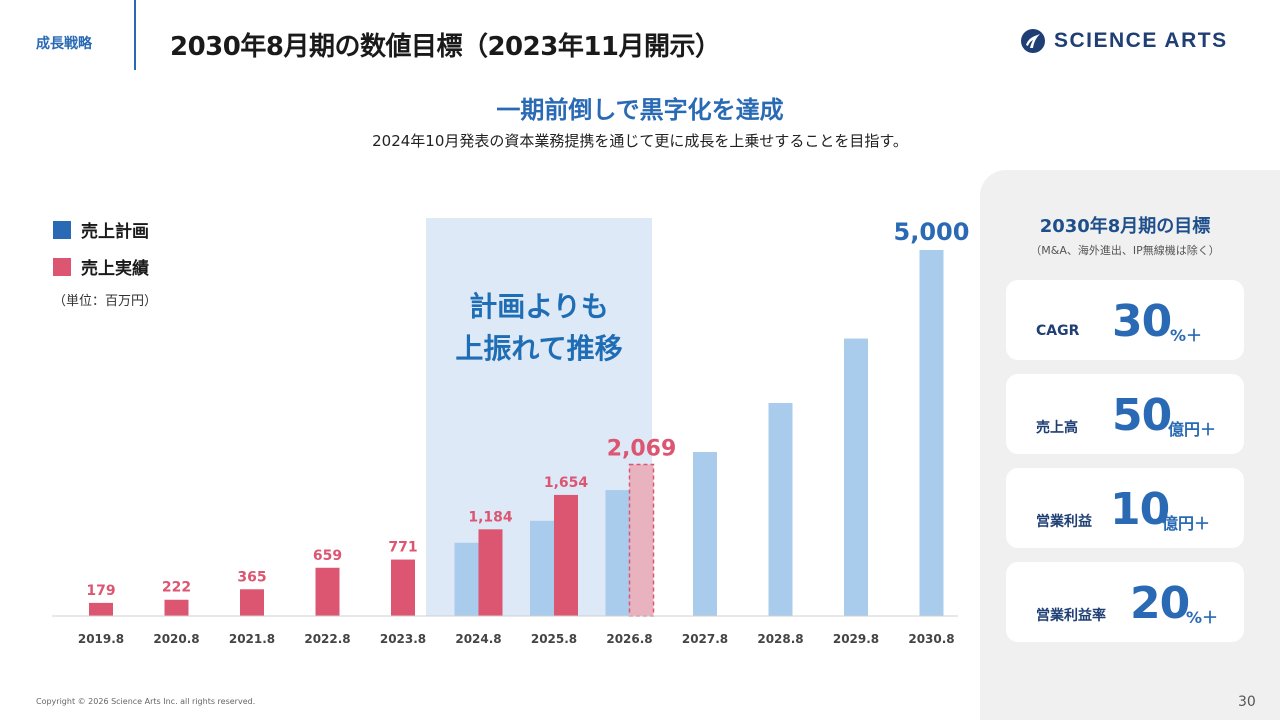 This screenshot has width=1280, height=720. Describe the element at coordinates (445, 47) in the screenshot. I see `page-title: 2030年8月期の数値目標（2023年11月開示）` at that location.